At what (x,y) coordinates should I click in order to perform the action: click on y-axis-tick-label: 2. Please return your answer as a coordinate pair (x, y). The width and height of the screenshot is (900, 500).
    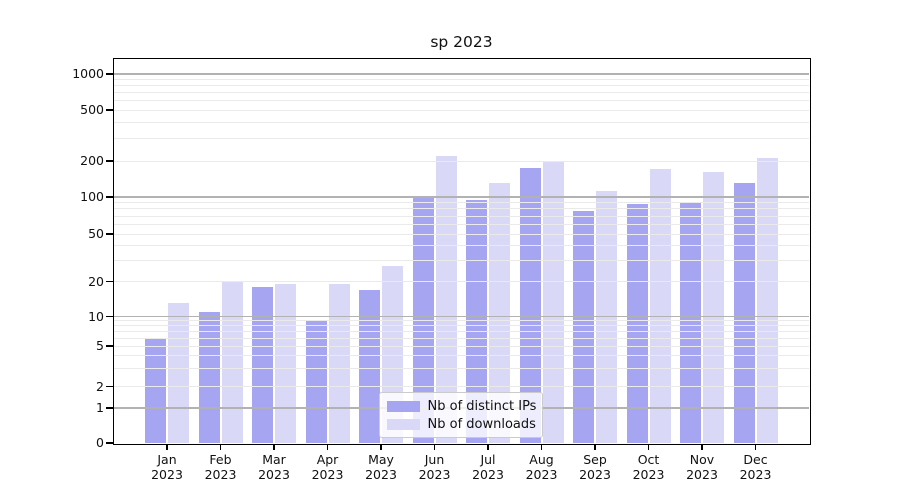
    Looking at the image, I should click on (100, 386).